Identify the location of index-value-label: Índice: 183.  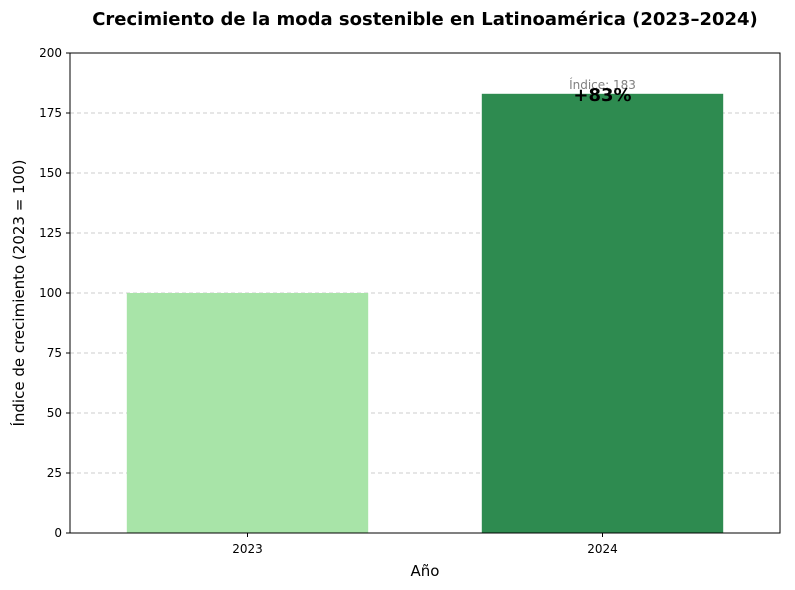
(602, 84).